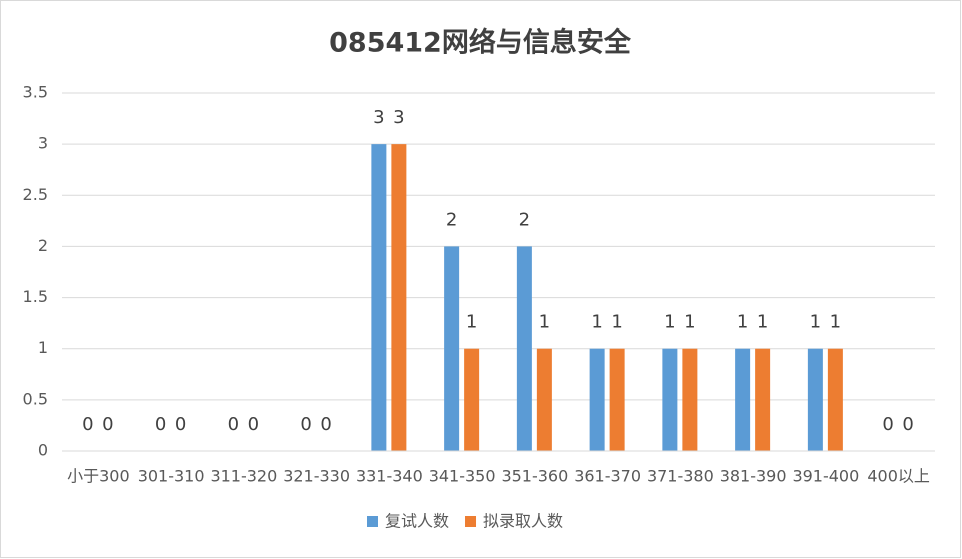  Describe the element at coordinates (35, 194) in the screenshot. I see `y-tick-label: 2.5` at that location.